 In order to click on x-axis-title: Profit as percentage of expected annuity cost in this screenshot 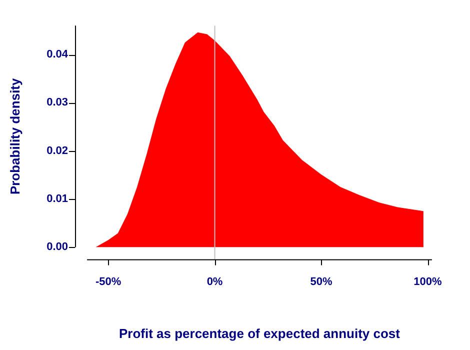, I will do `click(259, 333)`.